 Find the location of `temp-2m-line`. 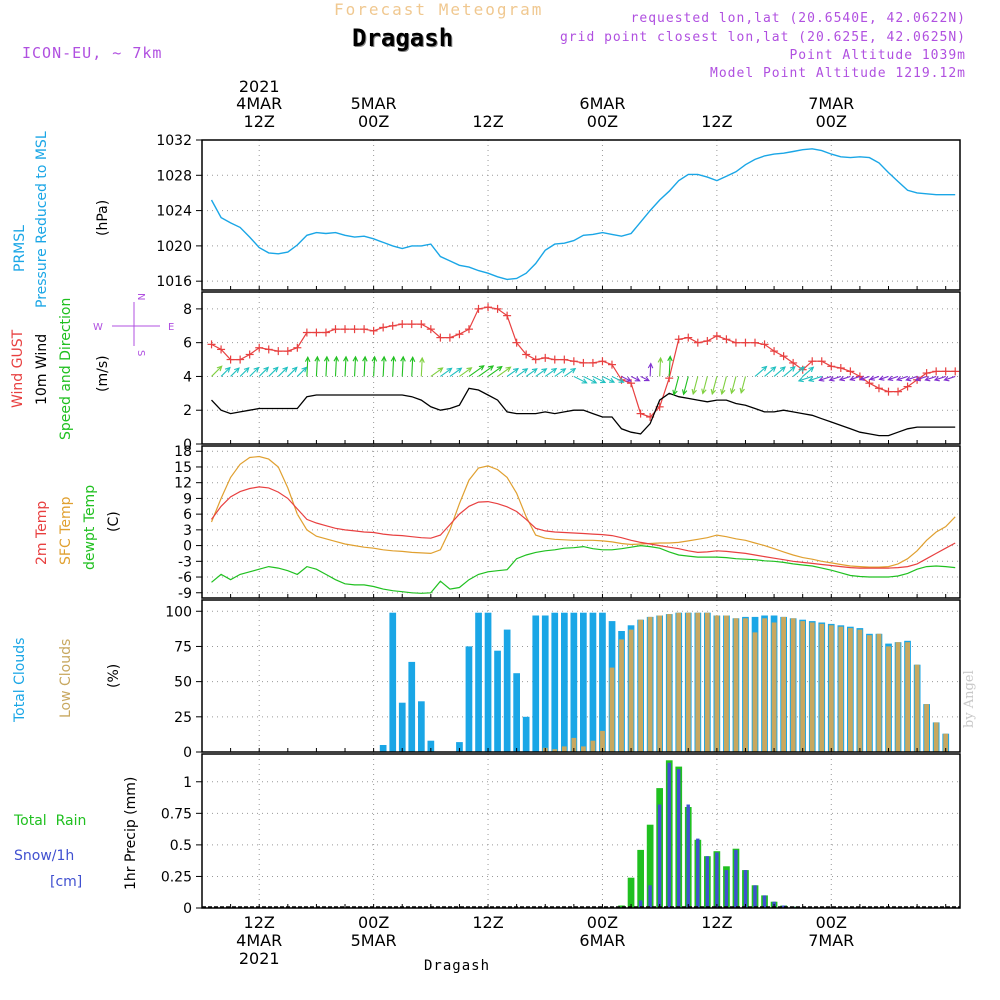

temp-2m-line is located at coordinates (583, 527).